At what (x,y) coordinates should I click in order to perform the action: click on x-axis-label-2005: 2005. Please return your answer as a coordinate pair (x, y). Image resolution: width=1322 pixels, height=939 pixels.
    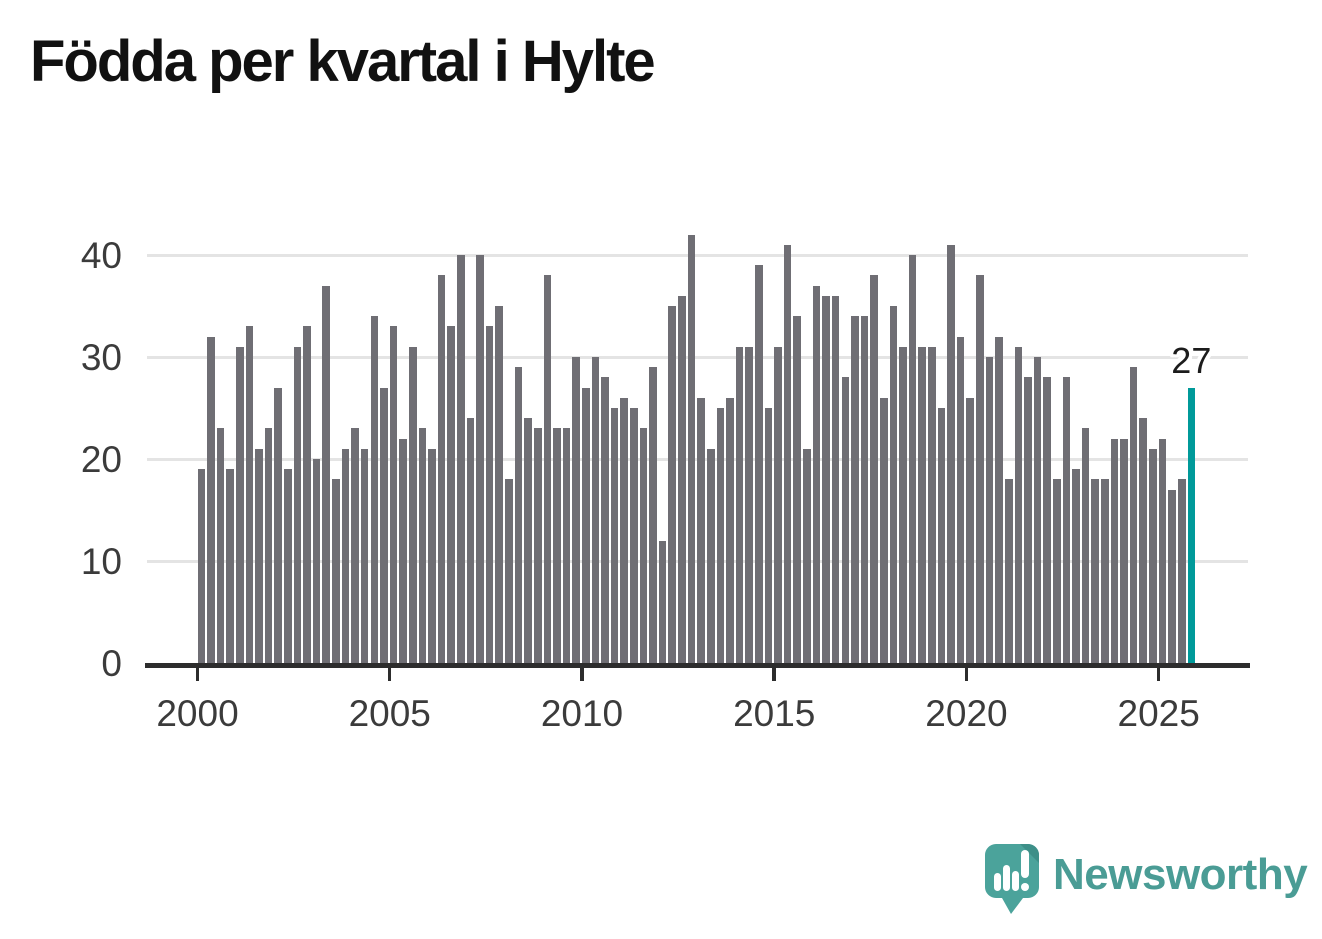
    Looking at the image, I should click on (389, 713).